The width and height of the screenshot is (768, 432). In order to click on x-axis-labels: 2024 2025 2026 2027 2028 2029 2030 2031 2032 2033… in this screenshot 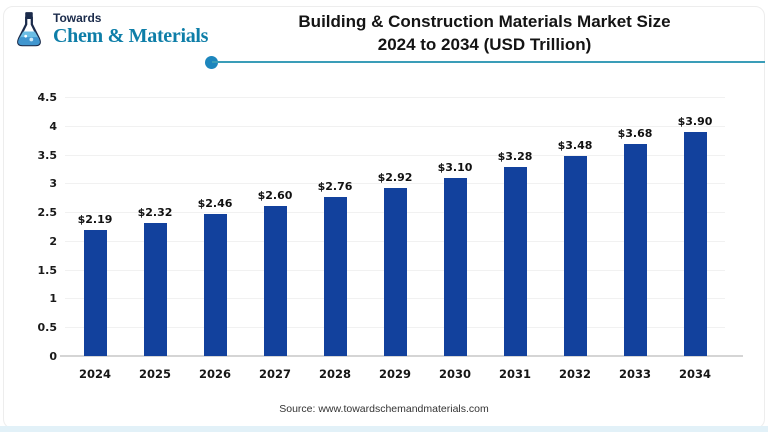, I will do `click(395, 374)`.